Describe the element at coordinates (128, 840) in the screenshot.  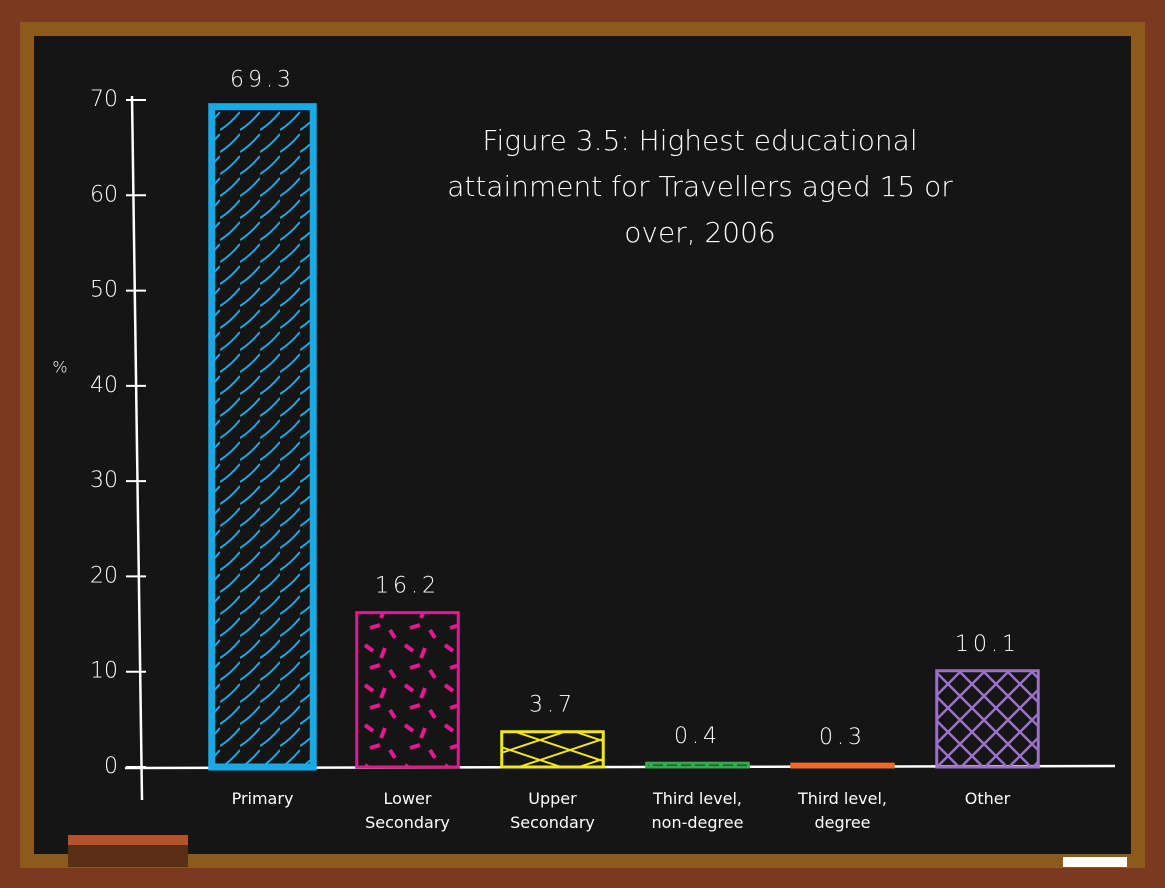
I see `eraser-top` at that location.